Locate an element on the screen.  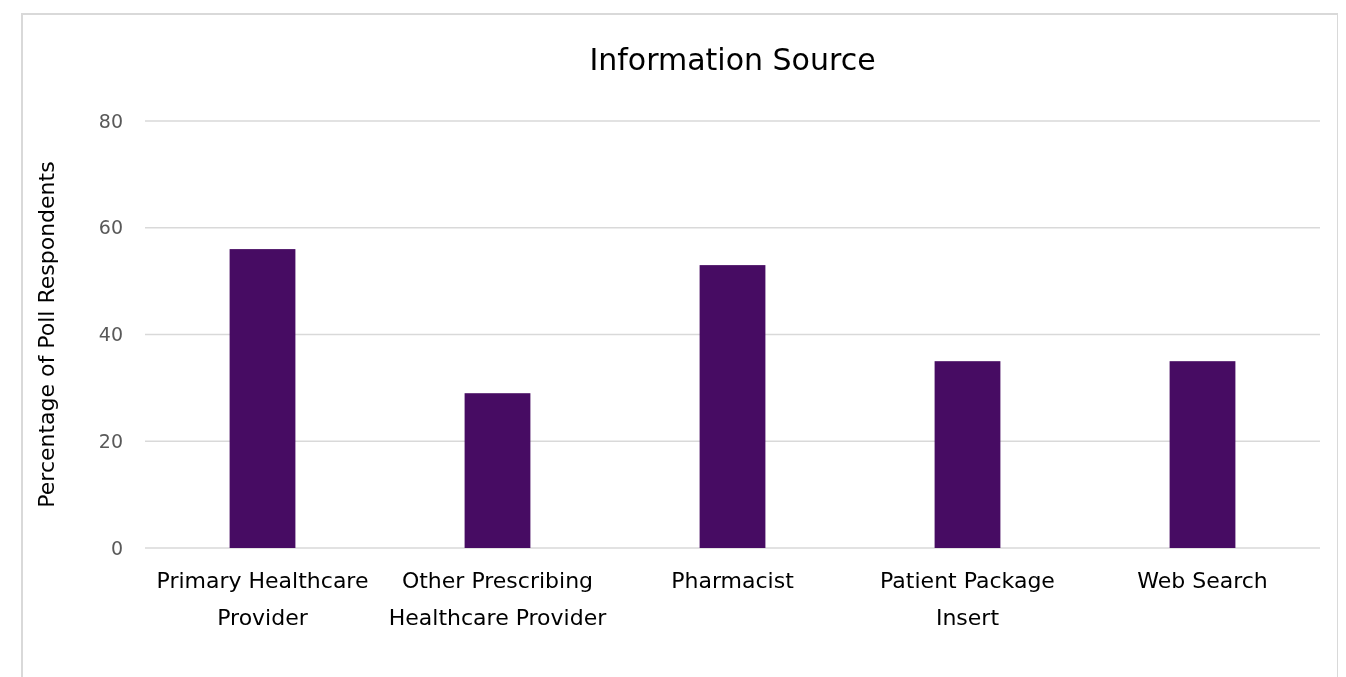
chart-title: Information Source is located at coordinates (732, 59).